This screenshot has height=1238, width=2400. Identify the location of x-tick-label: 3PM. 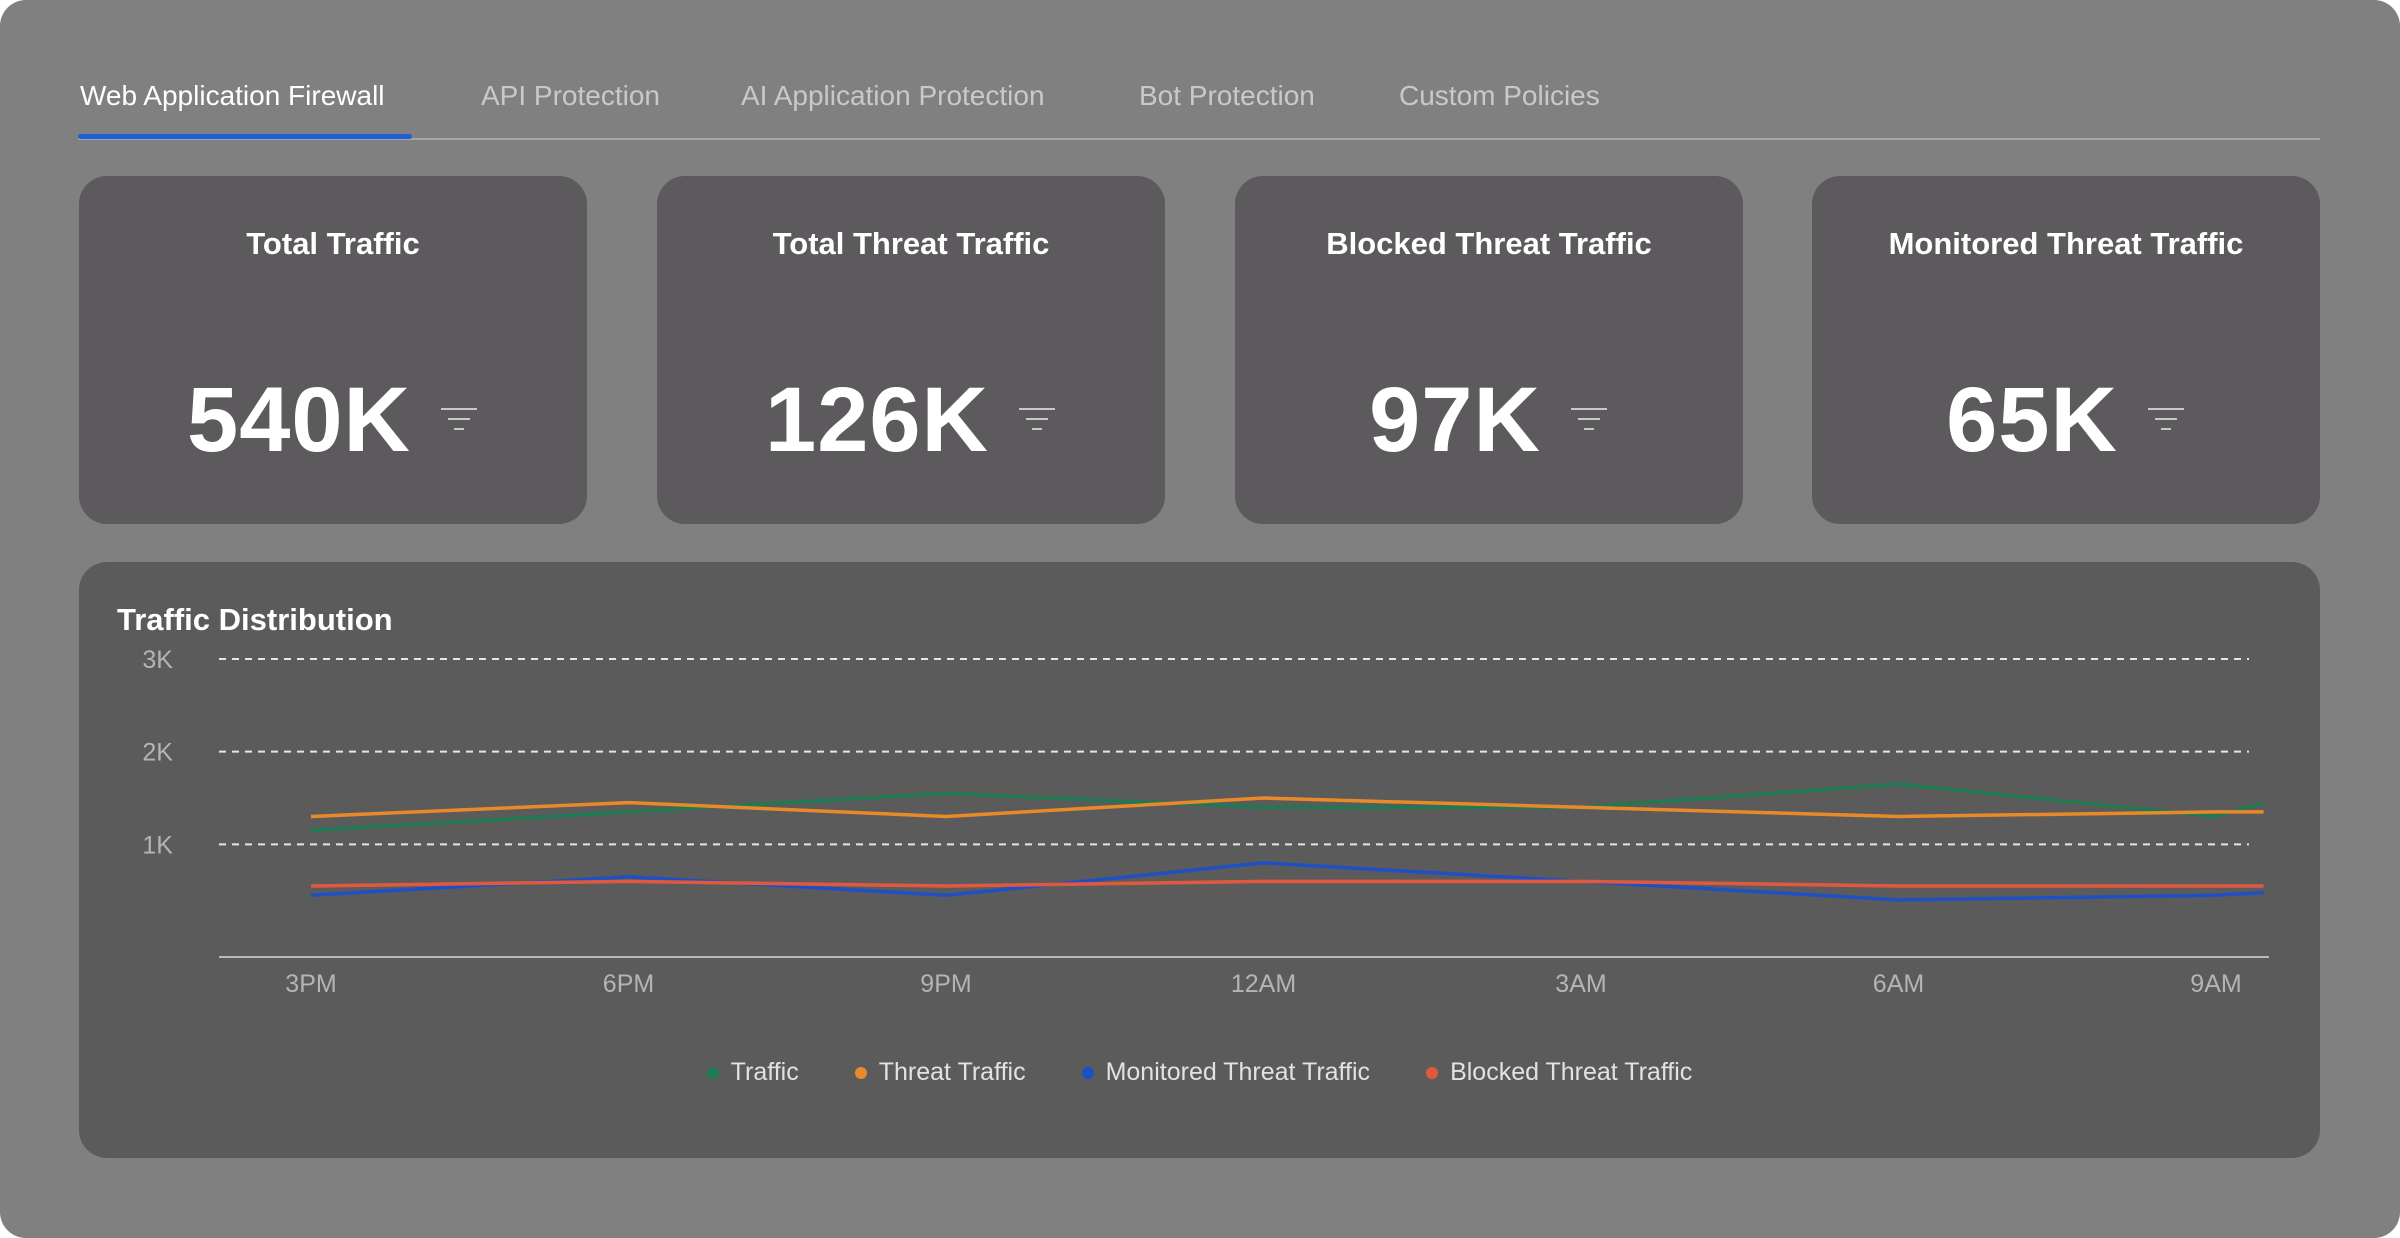
(310, 984).